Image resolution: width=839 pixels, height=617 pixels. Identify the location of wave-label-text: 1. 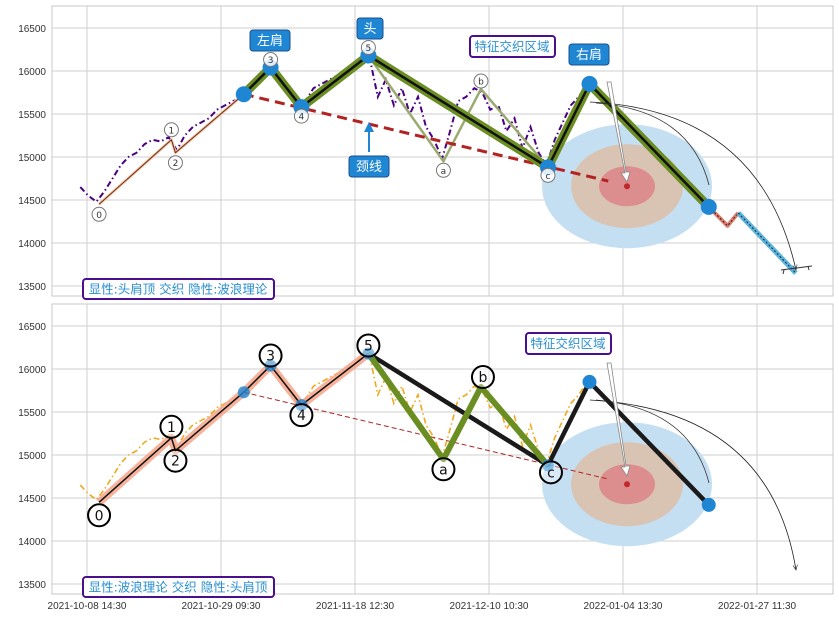
(171, 428).